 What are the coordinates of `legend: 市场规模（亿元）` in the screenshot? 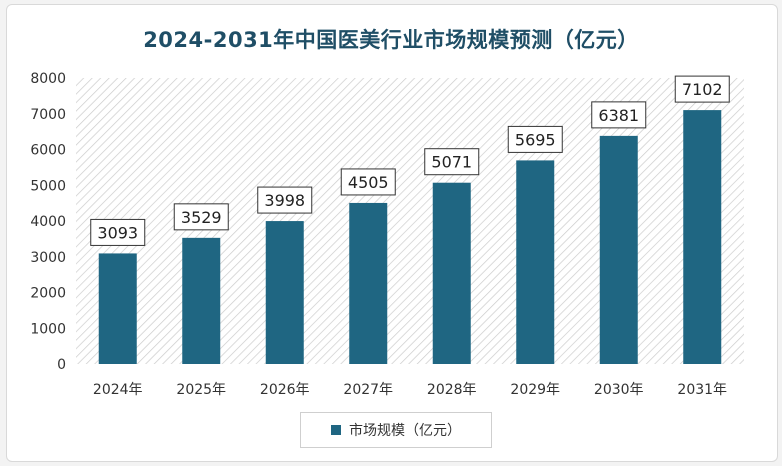 It's located at (396, 430).